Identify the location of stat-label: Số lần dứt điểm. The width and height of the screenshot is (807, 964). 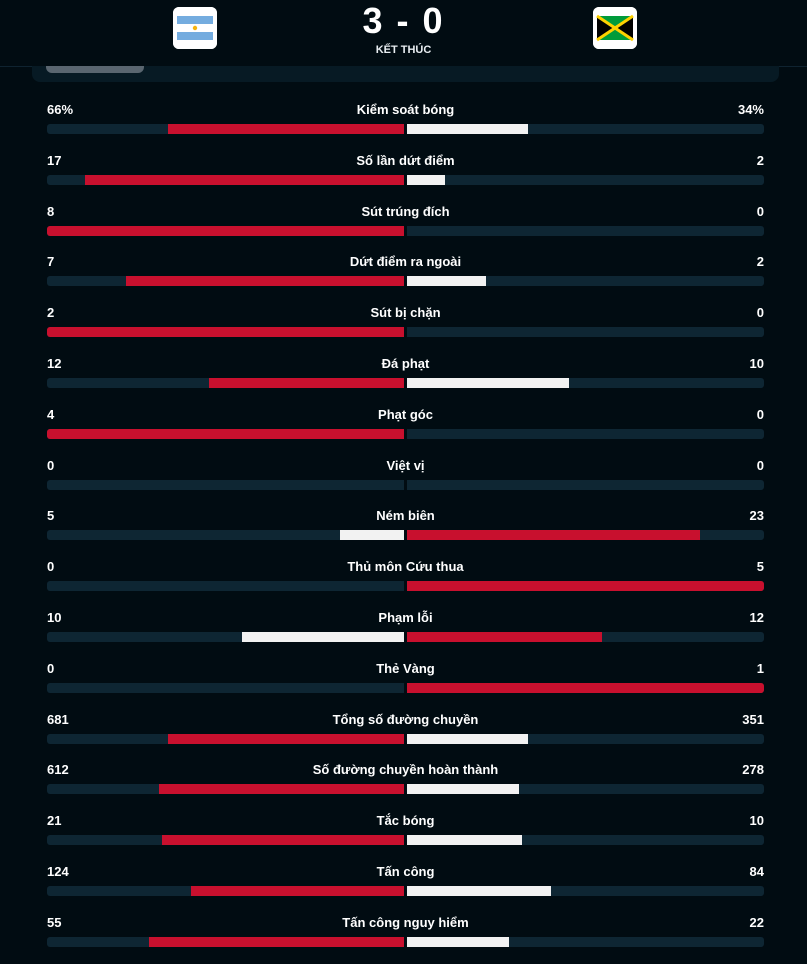
(405, 160).